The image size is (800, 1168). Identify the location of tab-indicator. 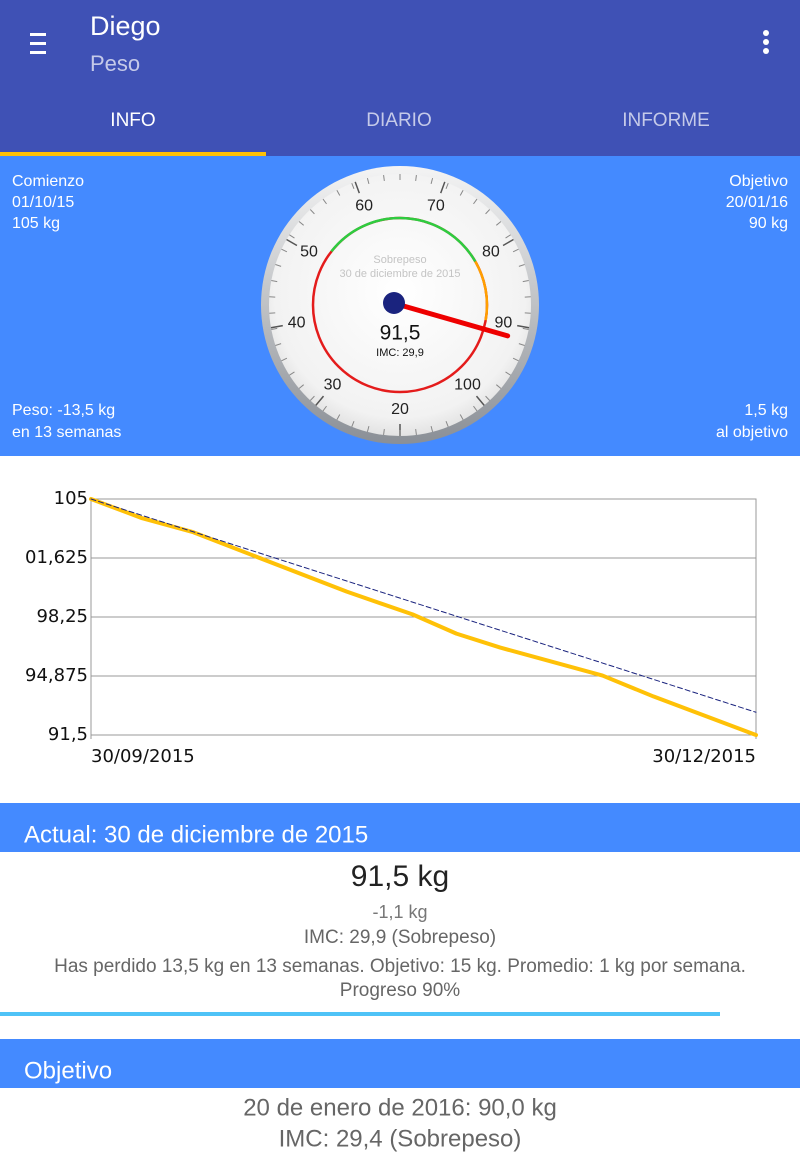
(133, 154).